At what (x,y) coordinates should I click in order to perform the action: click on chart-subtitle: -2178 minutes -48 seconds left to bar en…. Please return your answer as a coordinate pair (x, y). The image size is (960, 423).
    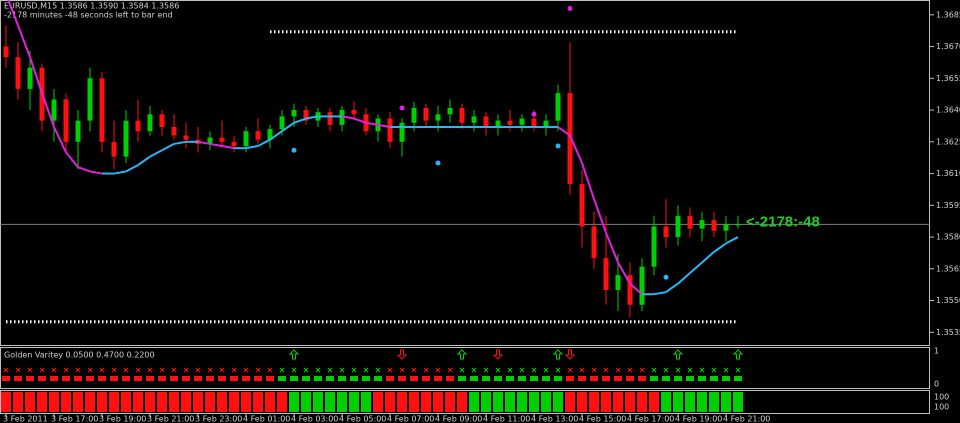
    Looking at the image, I should click on (88, 15).